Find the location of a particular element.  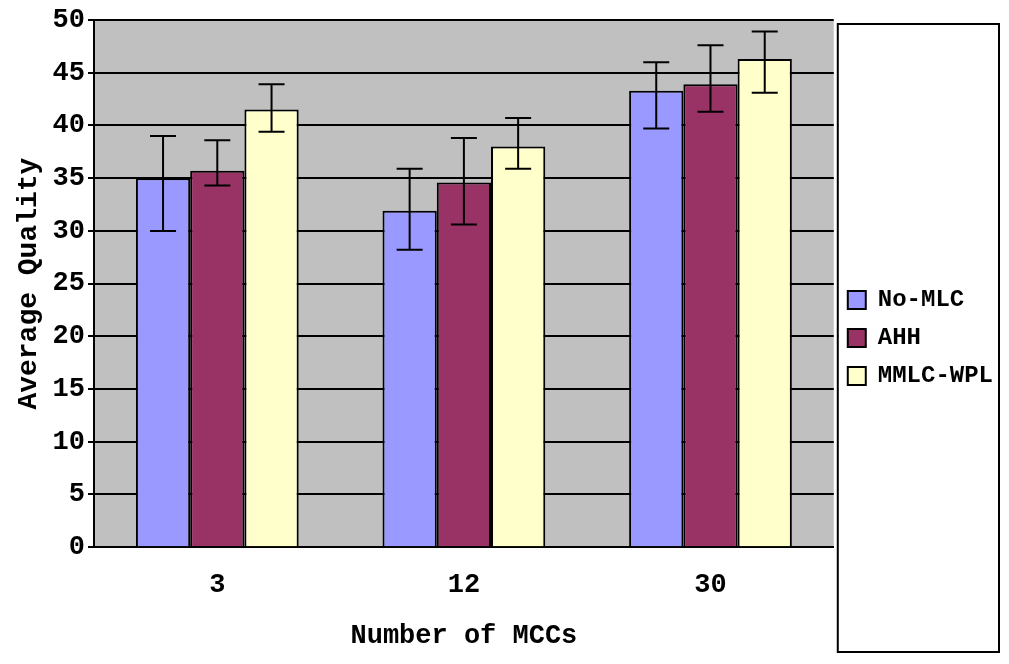

y-tick-label: 0 is located at coordinates (77, 547).